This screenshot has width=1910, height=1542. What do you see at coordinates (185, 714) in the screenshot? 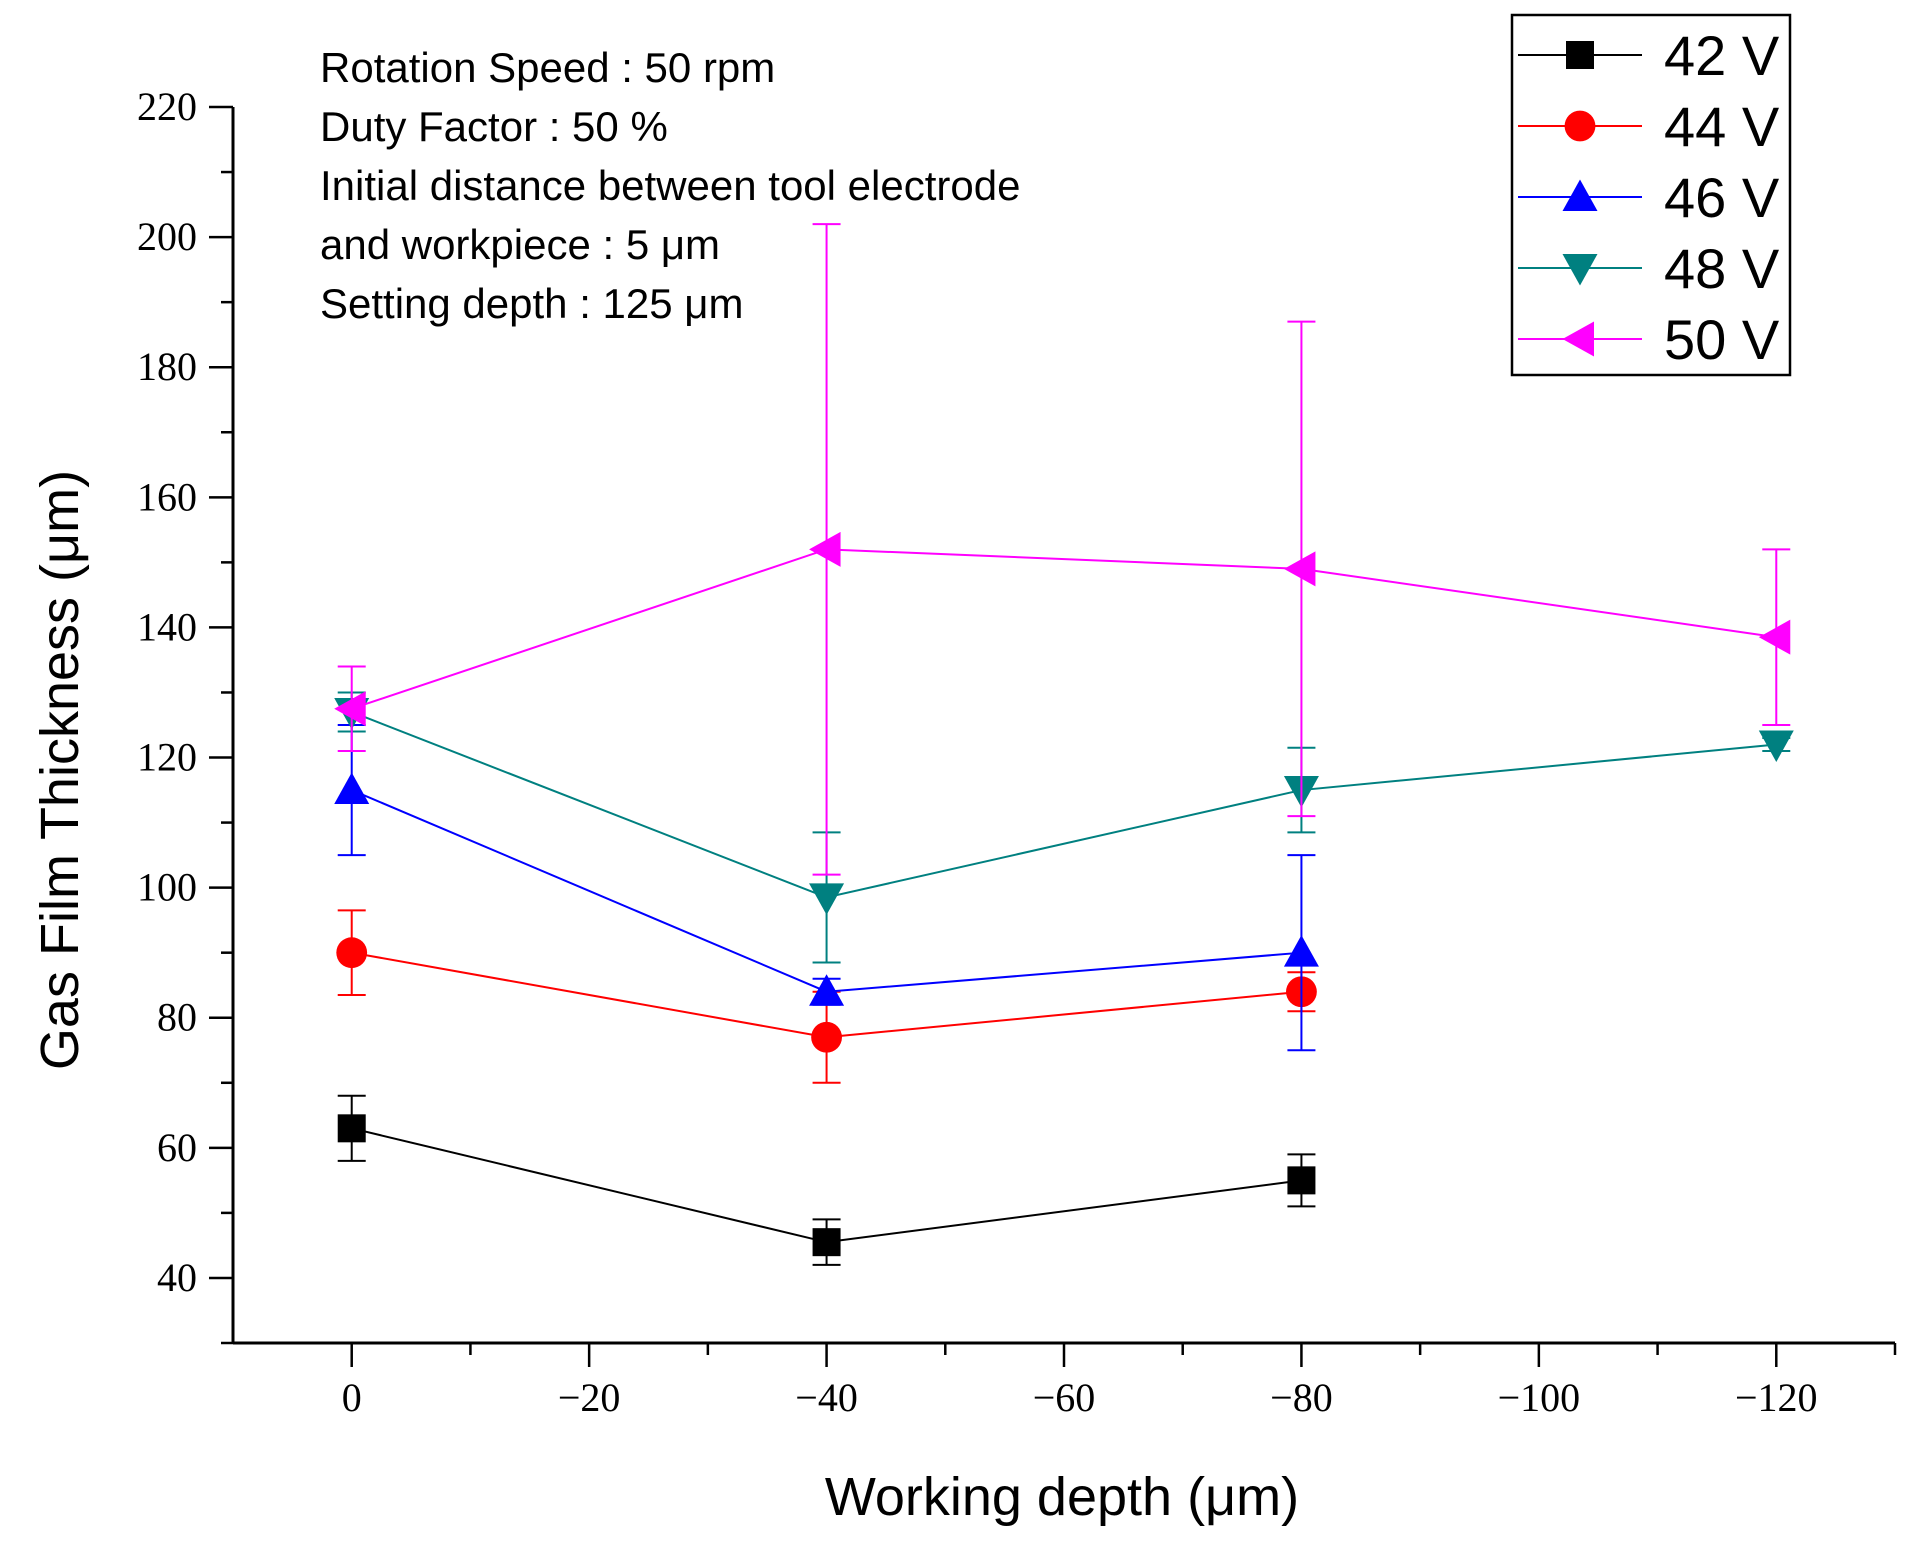
I see `y-axis-ticks: 40 60 80 100 120 140 160 180 200 220` at bounding box center [185, 714].